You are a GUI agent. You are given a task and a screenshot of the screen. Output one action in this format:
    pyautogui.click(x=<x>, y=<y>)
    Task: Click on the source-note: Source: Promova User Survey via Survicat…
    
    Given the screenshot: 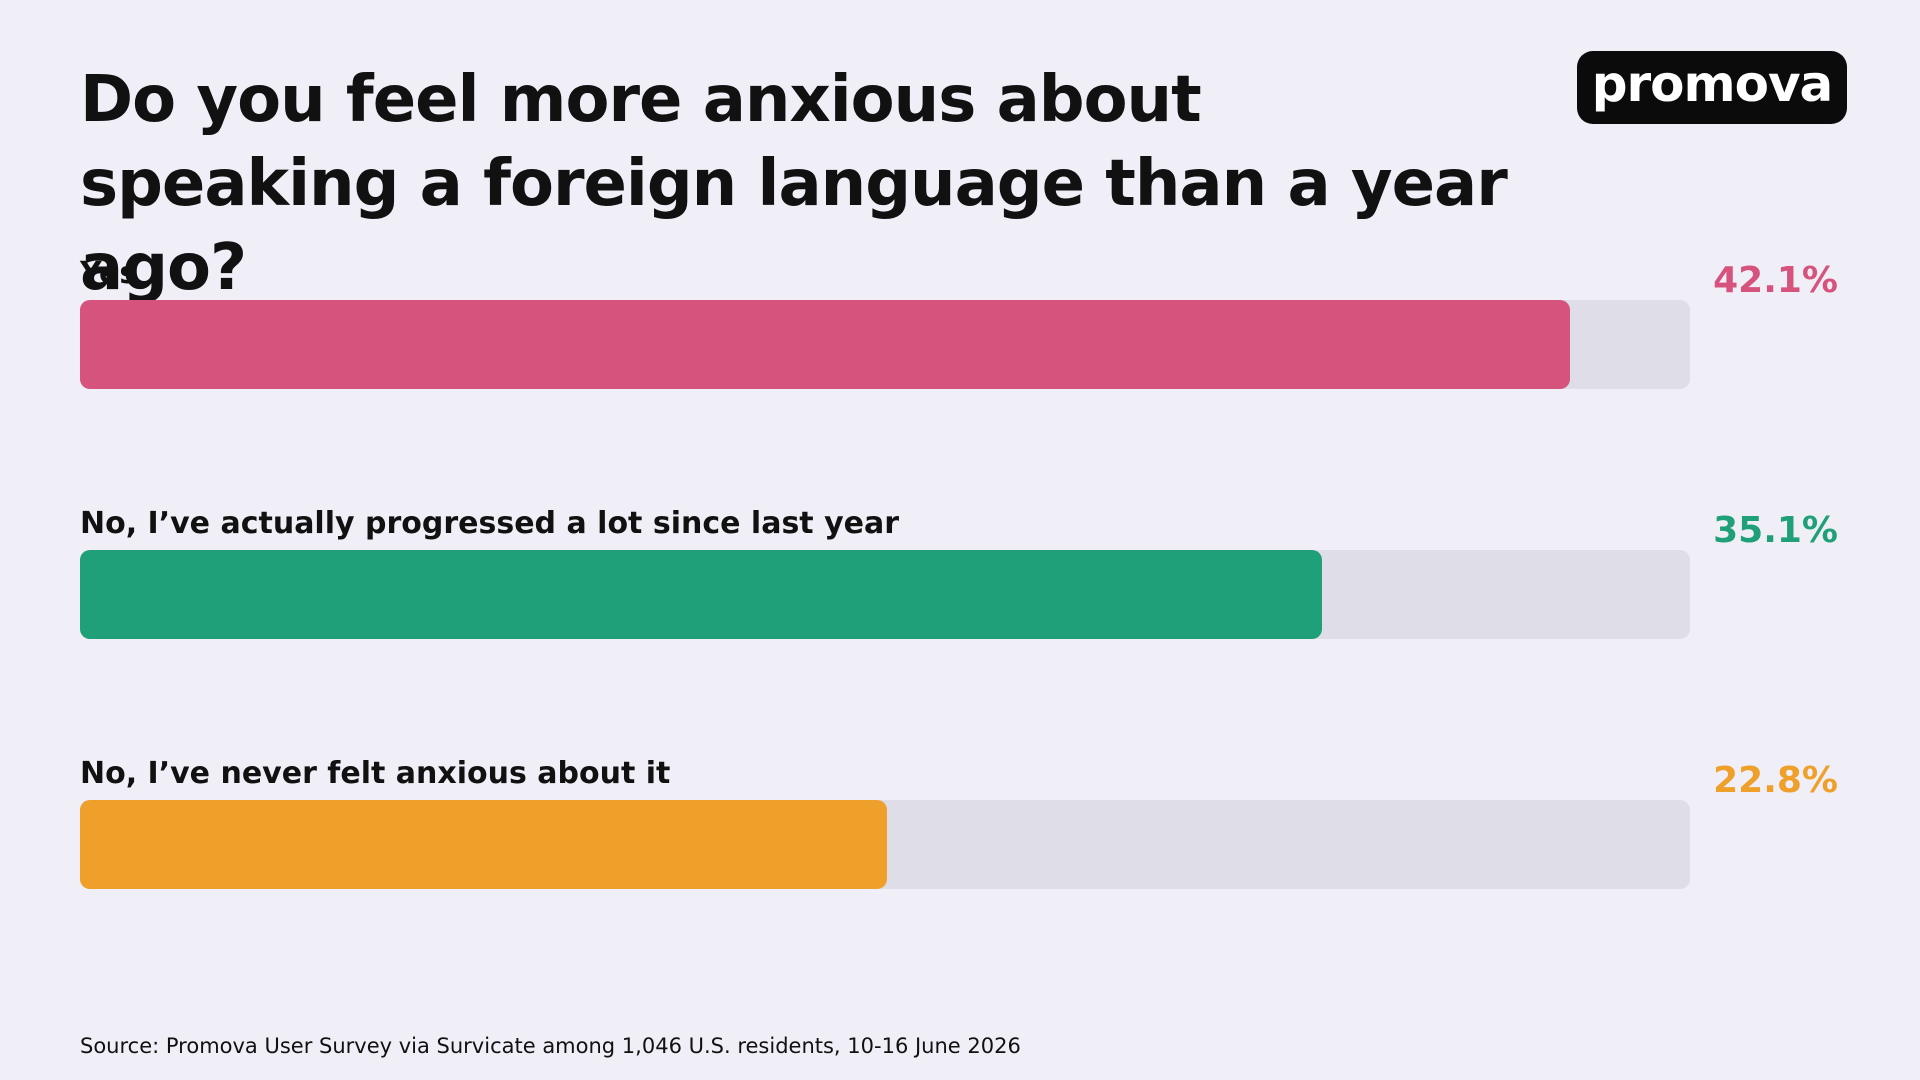 What is the action you would take?
    pyautogui.click(x=550, y=1046)
    